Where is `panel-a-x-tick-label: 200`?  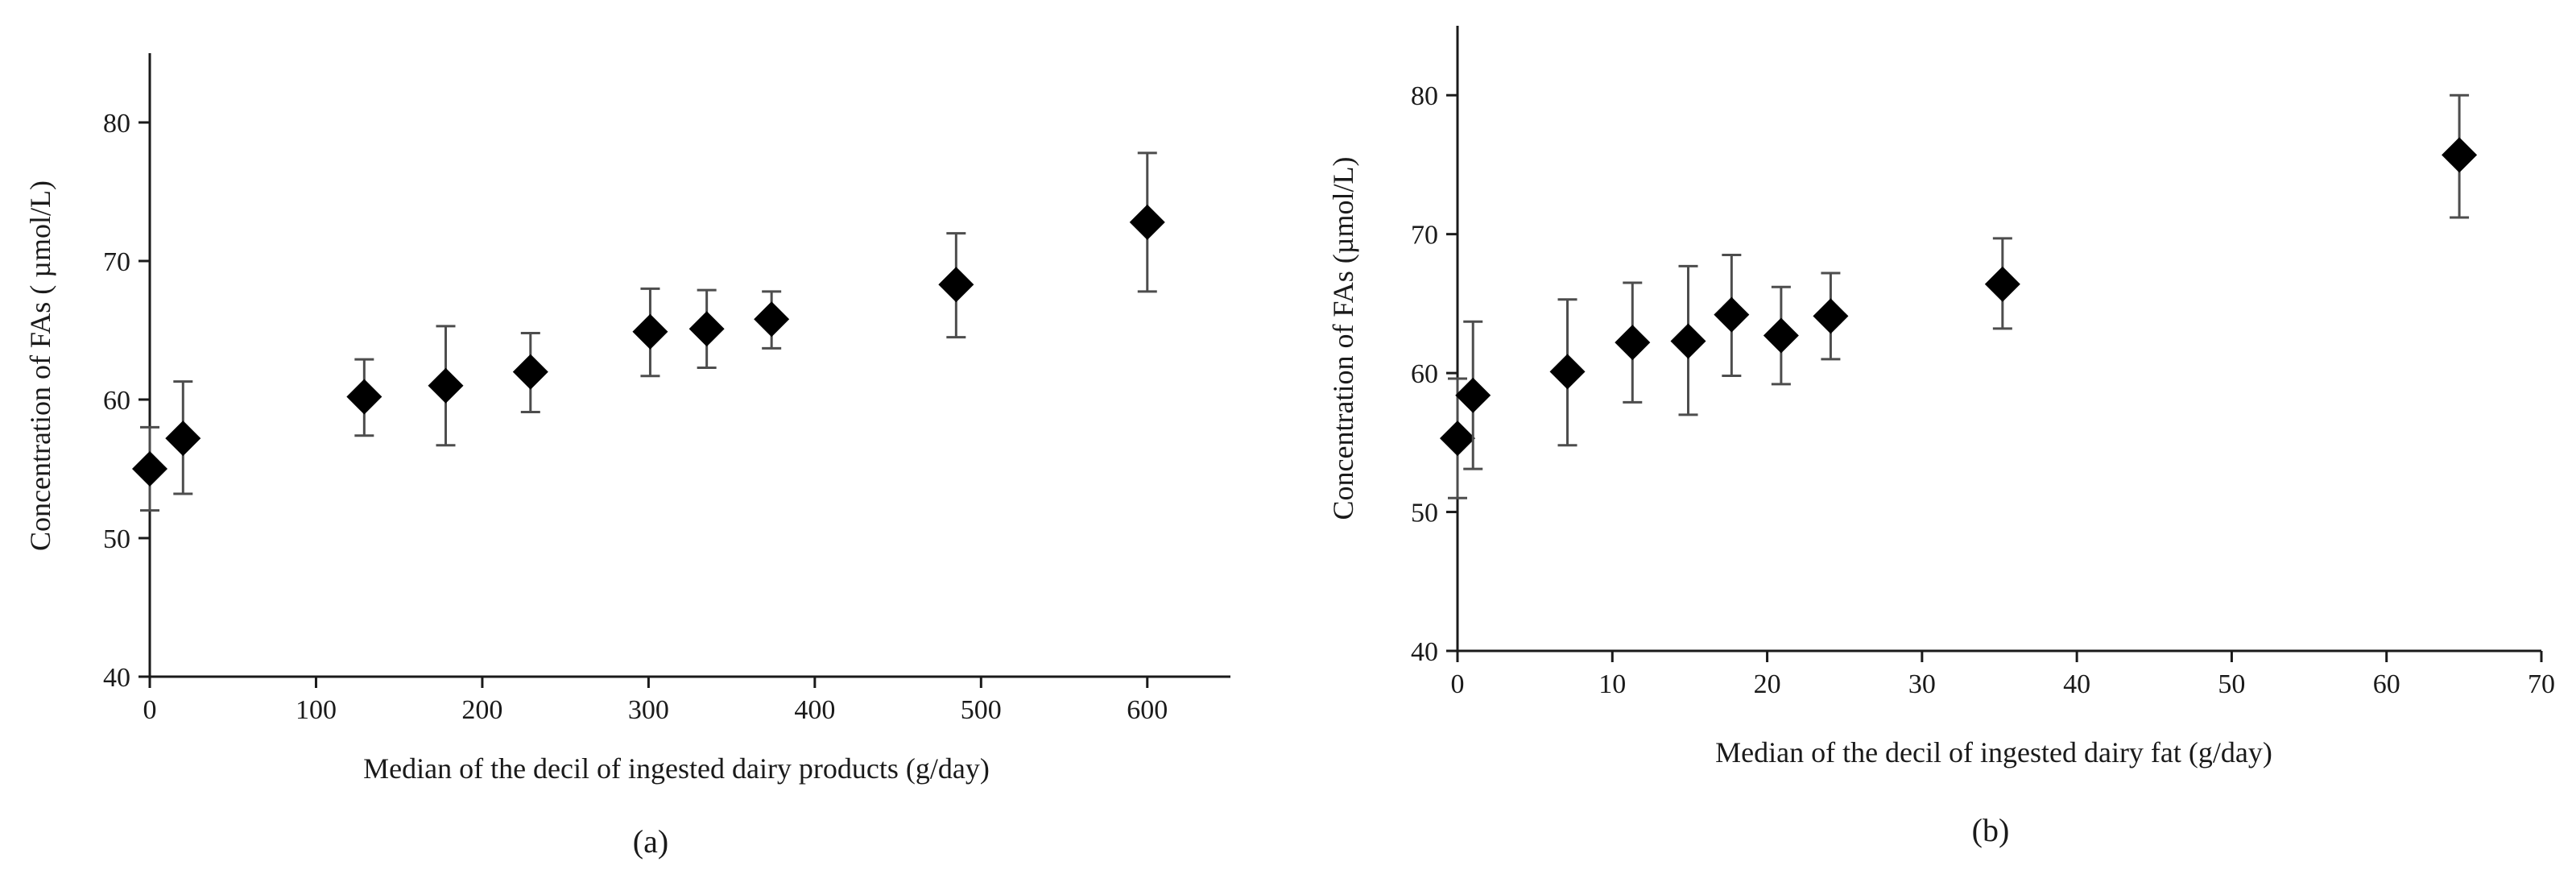
panel-a-x-tick-label: 200 is located at coordinates (482, 710).